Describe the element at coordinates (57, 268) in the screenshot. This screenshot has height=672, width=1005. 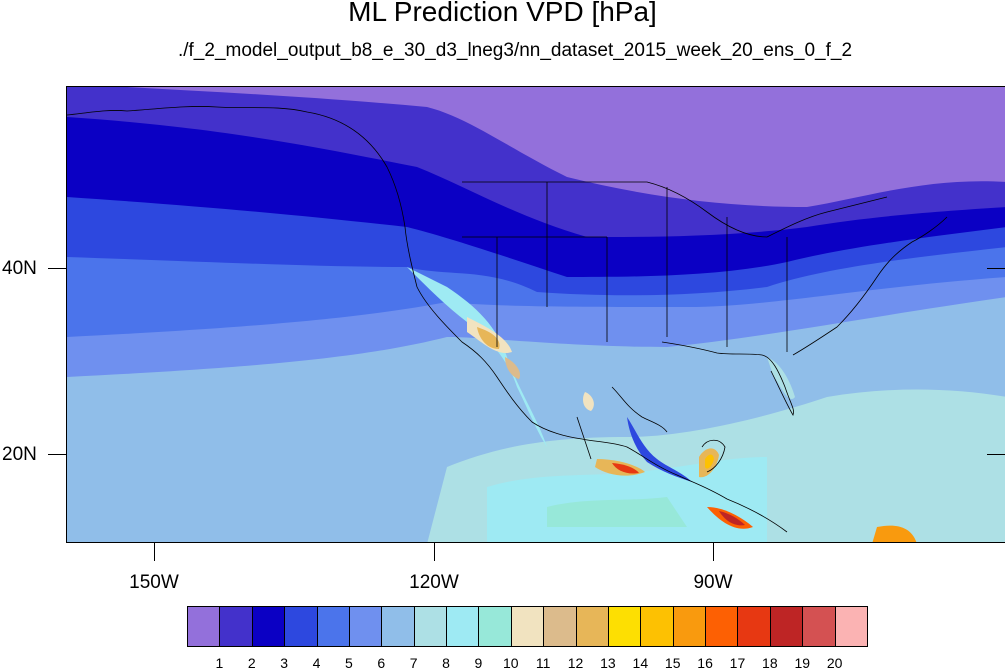
I see `lat-tick-40n` at that location.